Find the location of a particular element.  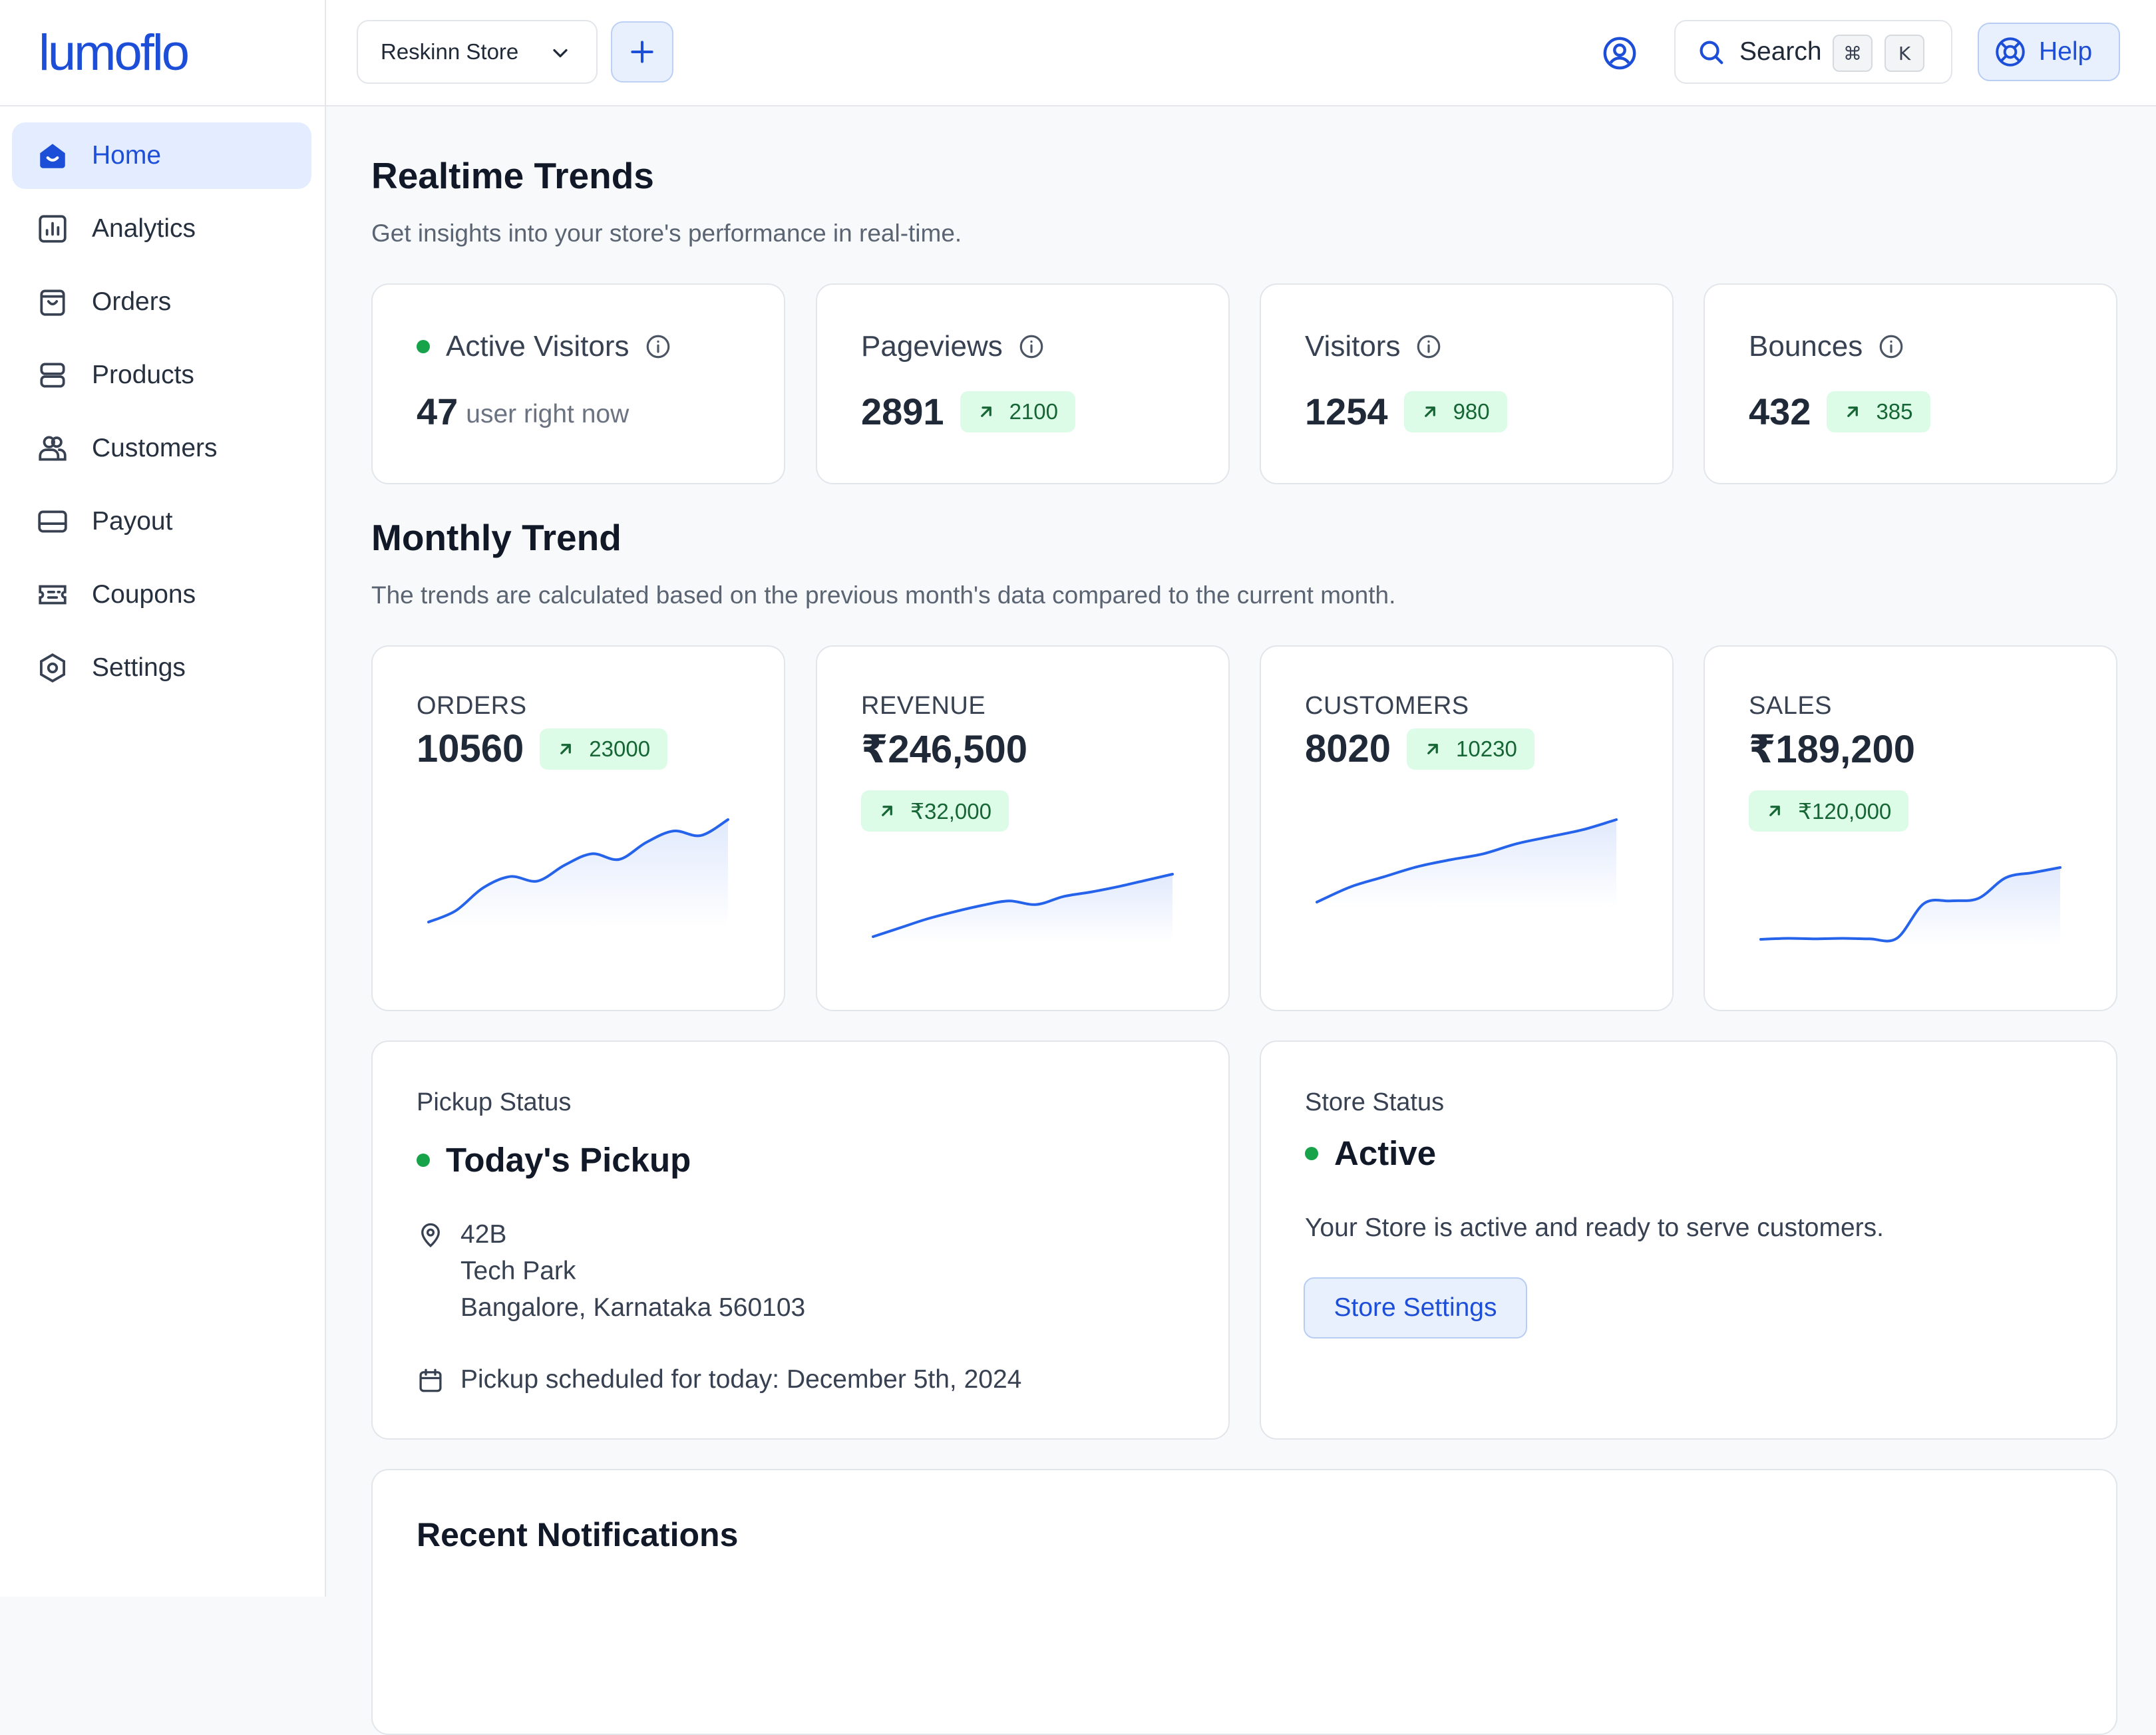

sidebar-item-label: Home is located at coordinates (127, 155).